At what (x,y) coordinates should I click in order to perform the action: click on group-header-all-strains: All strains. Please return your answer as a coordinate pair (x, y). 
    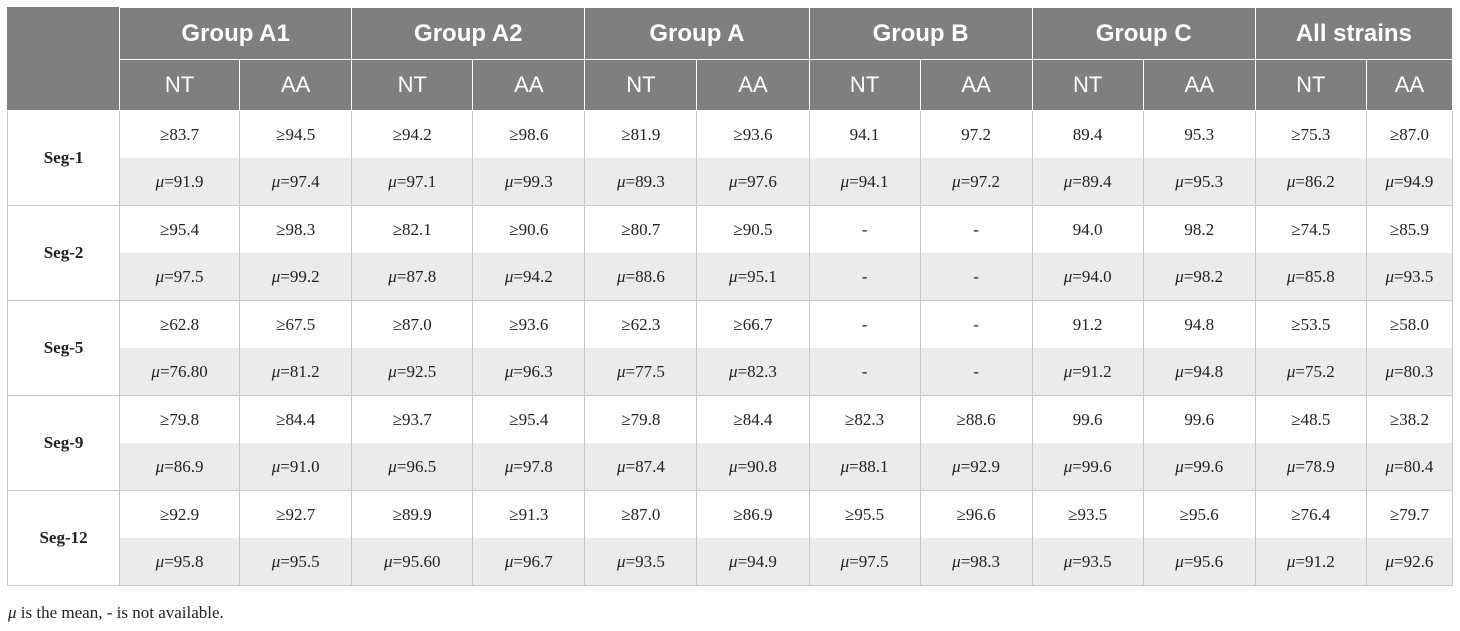
    Looking at the image, I should click on (1354, 33).